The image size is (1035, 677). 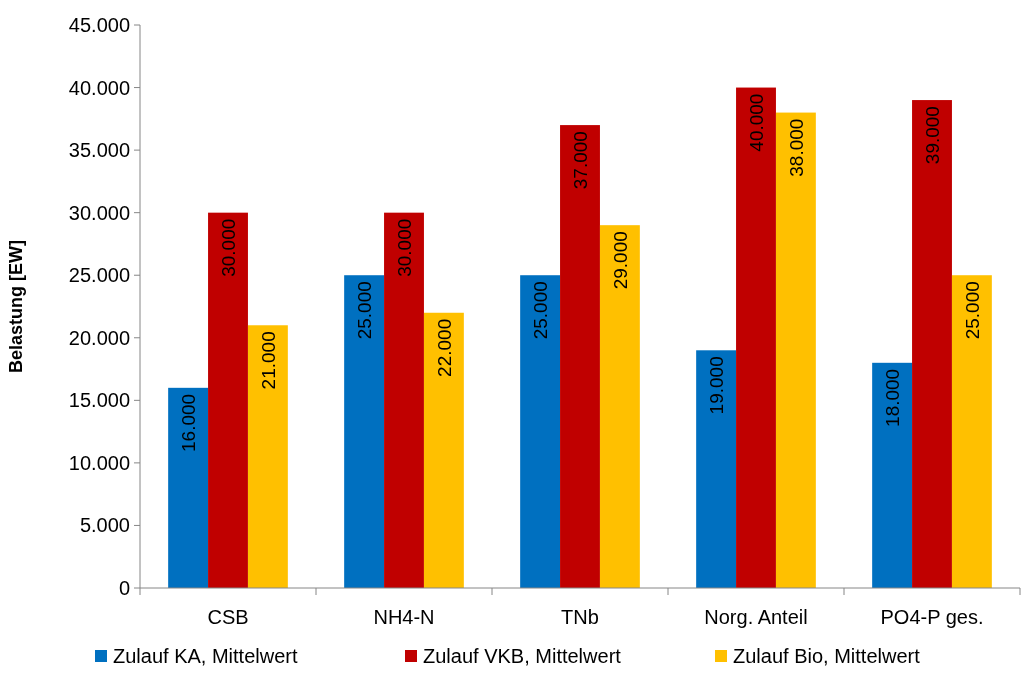 I want to click on y-tick-label: 10.000, so click(x=99, y=462).